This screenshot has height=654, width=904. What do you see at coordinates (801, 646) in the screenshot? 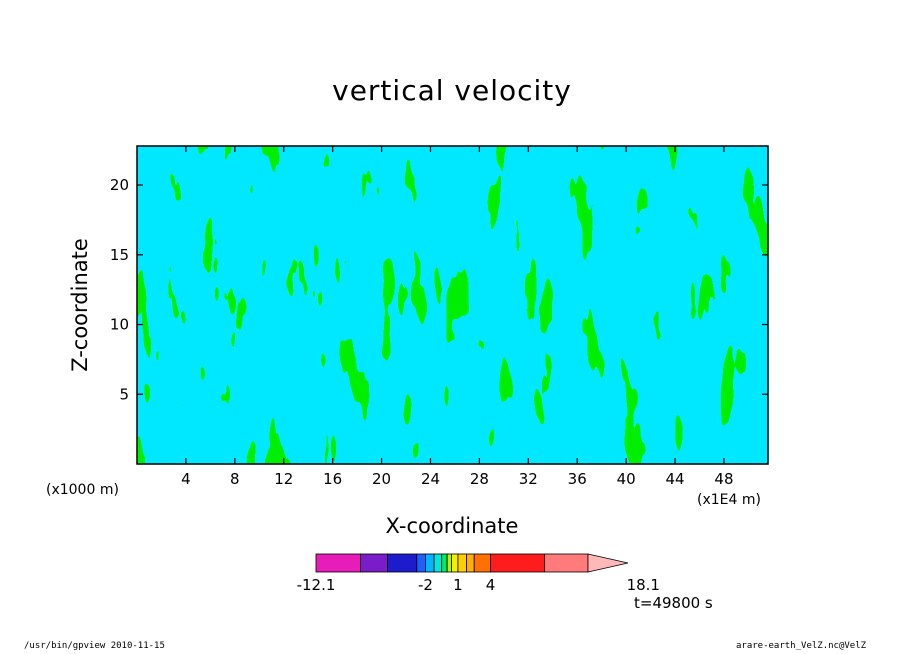
I see `footer-right: arare-earth_VelZ.nc@VelZ` at bounding box center [801, 646].